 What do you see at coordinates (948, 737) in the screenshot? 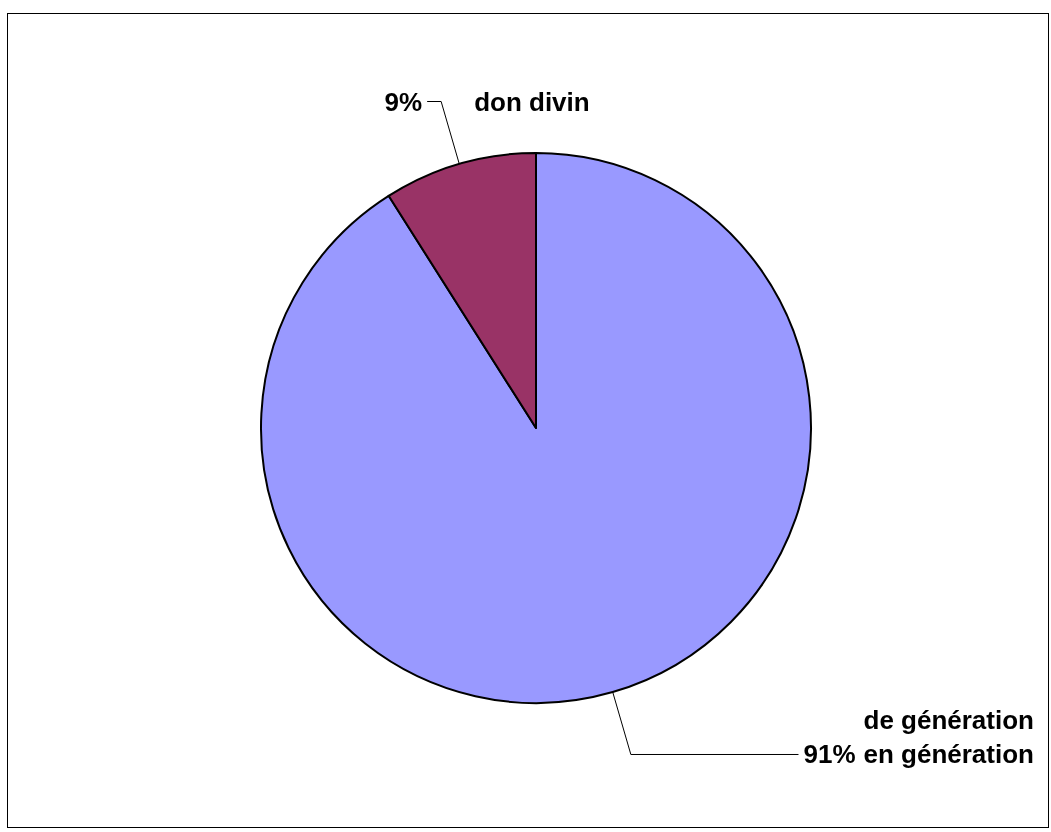
I see `slice-label: de génération en génération` at bounding box center [948, 737].